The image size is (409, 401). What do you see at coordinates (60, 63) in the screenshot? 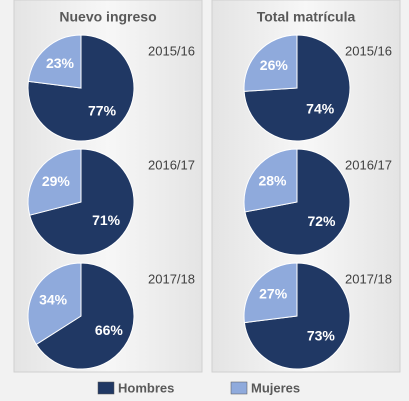
I see `data-label: 23%` at bounding box center [60, 63].